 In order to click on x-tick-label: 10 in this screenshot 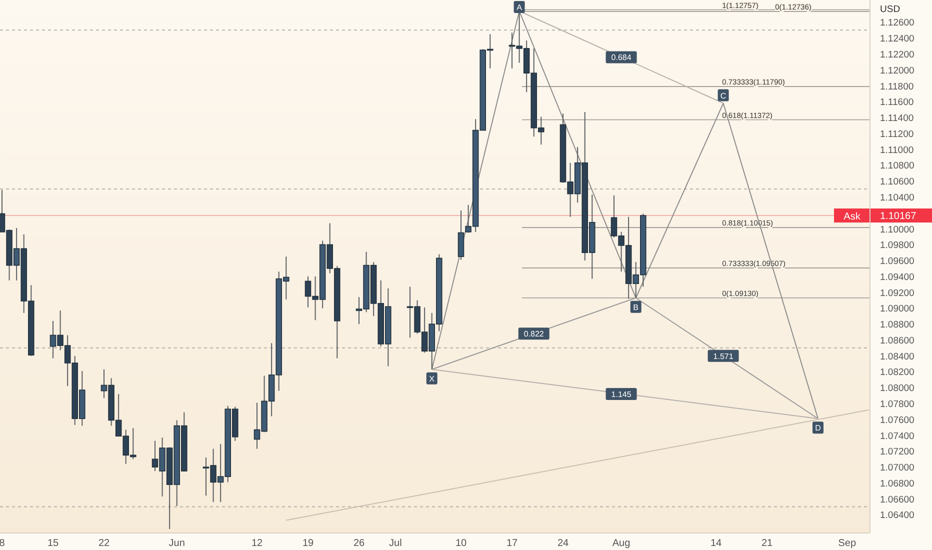, I will do `click(461, 543)`.